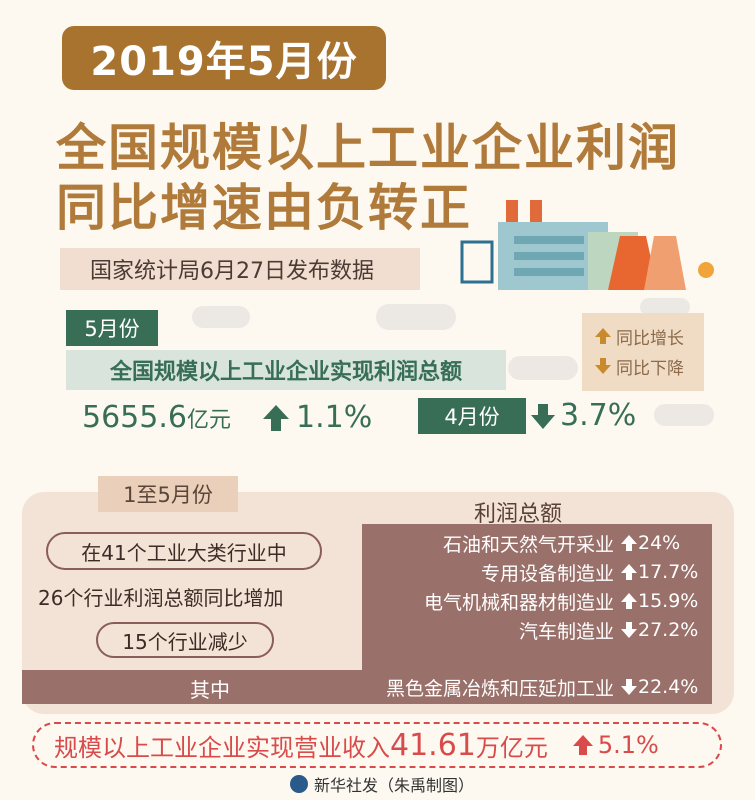 The image size is (755, 800). I want to click on april-change: 3.7%, so click(583, 415).